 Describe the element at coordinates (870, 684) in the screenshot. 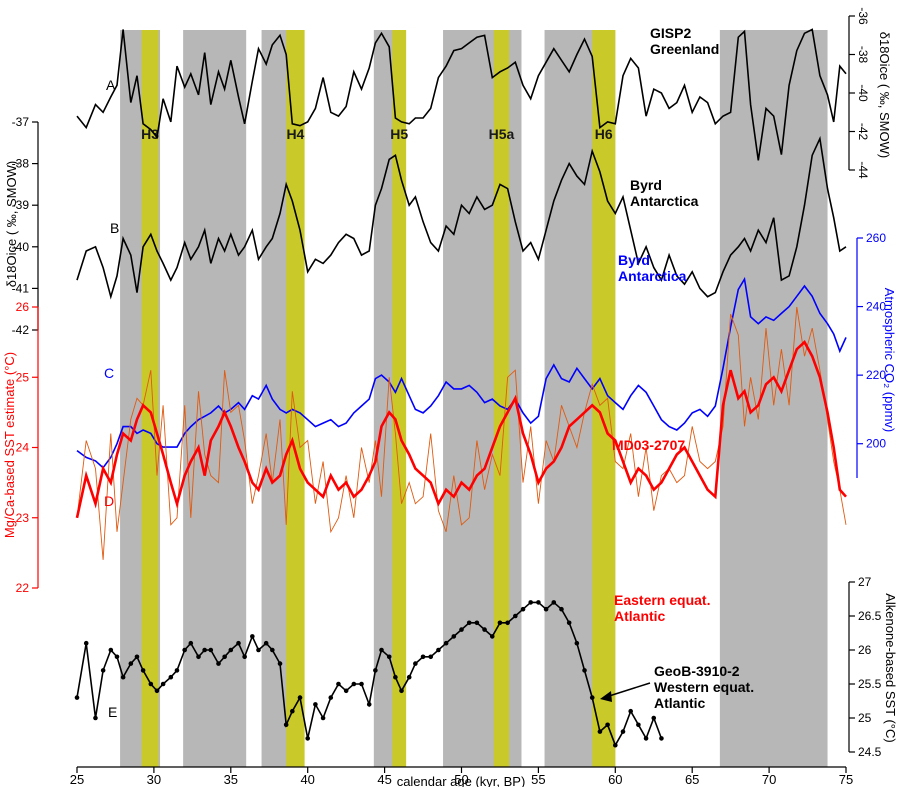

I see `tick-label-E-2: 25.5` at that location.